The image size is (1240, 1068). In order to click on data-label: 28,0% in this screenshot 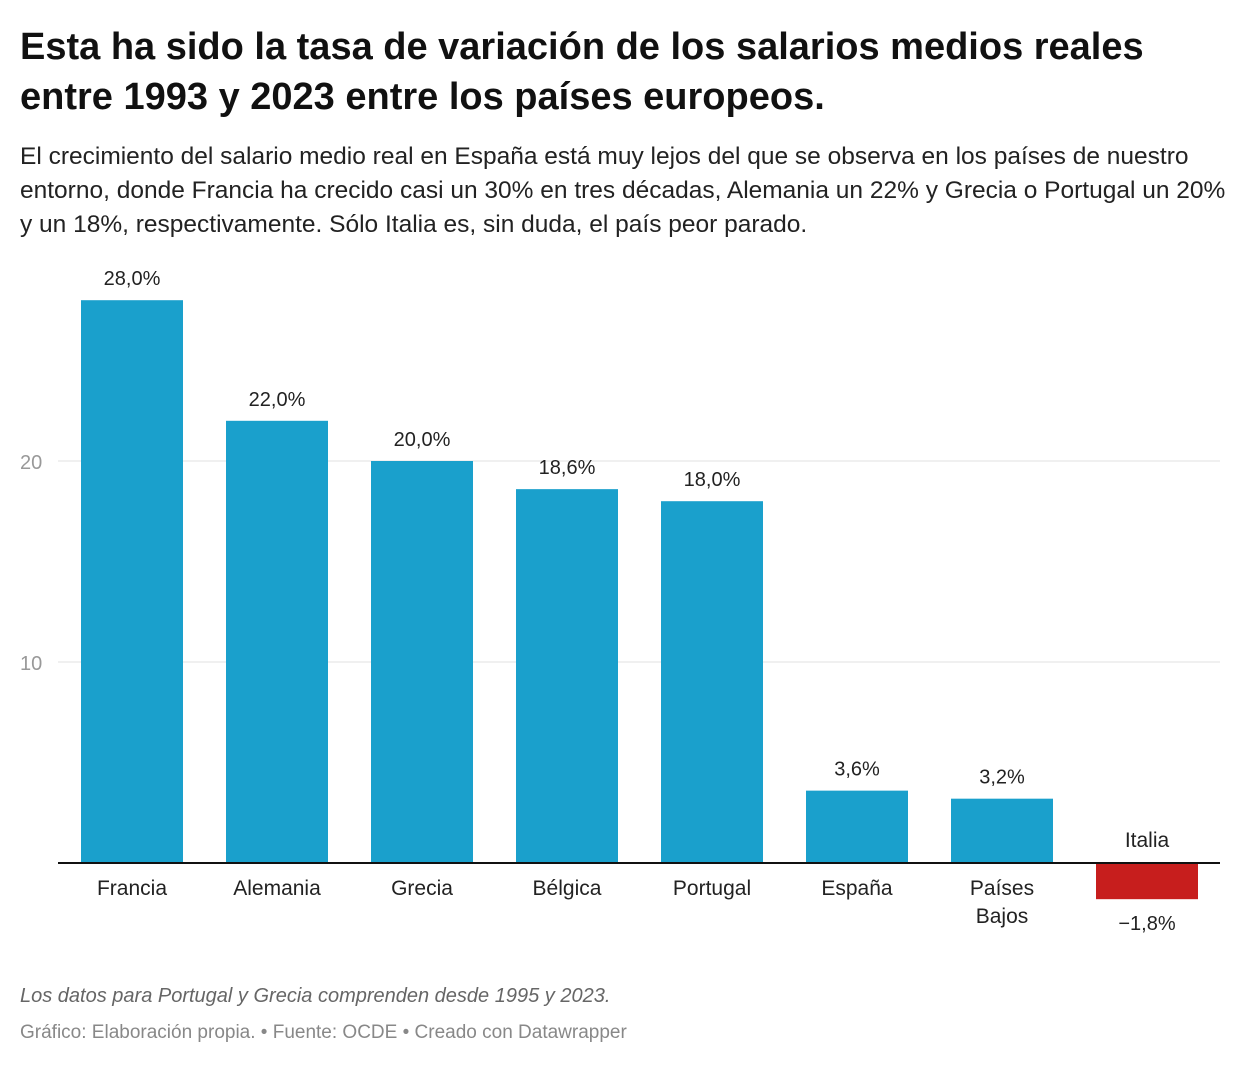, I will do `click(132, 279)`.